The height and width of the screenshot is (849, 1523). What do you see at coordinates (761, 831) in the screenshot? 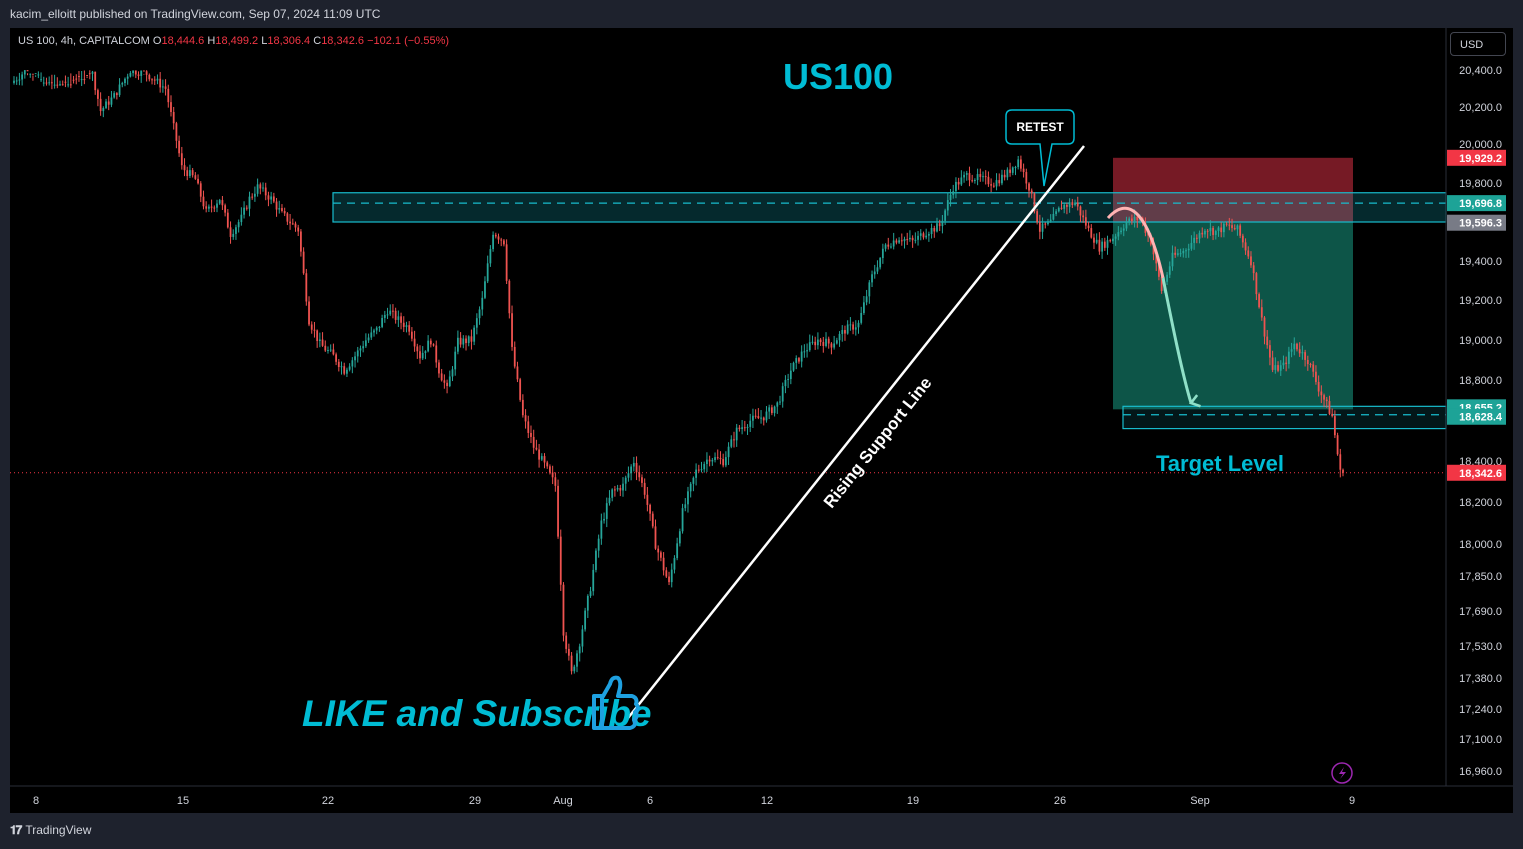
I see `footer: 𝟏𝟕 TradingView` at bounding box center [761, 831].